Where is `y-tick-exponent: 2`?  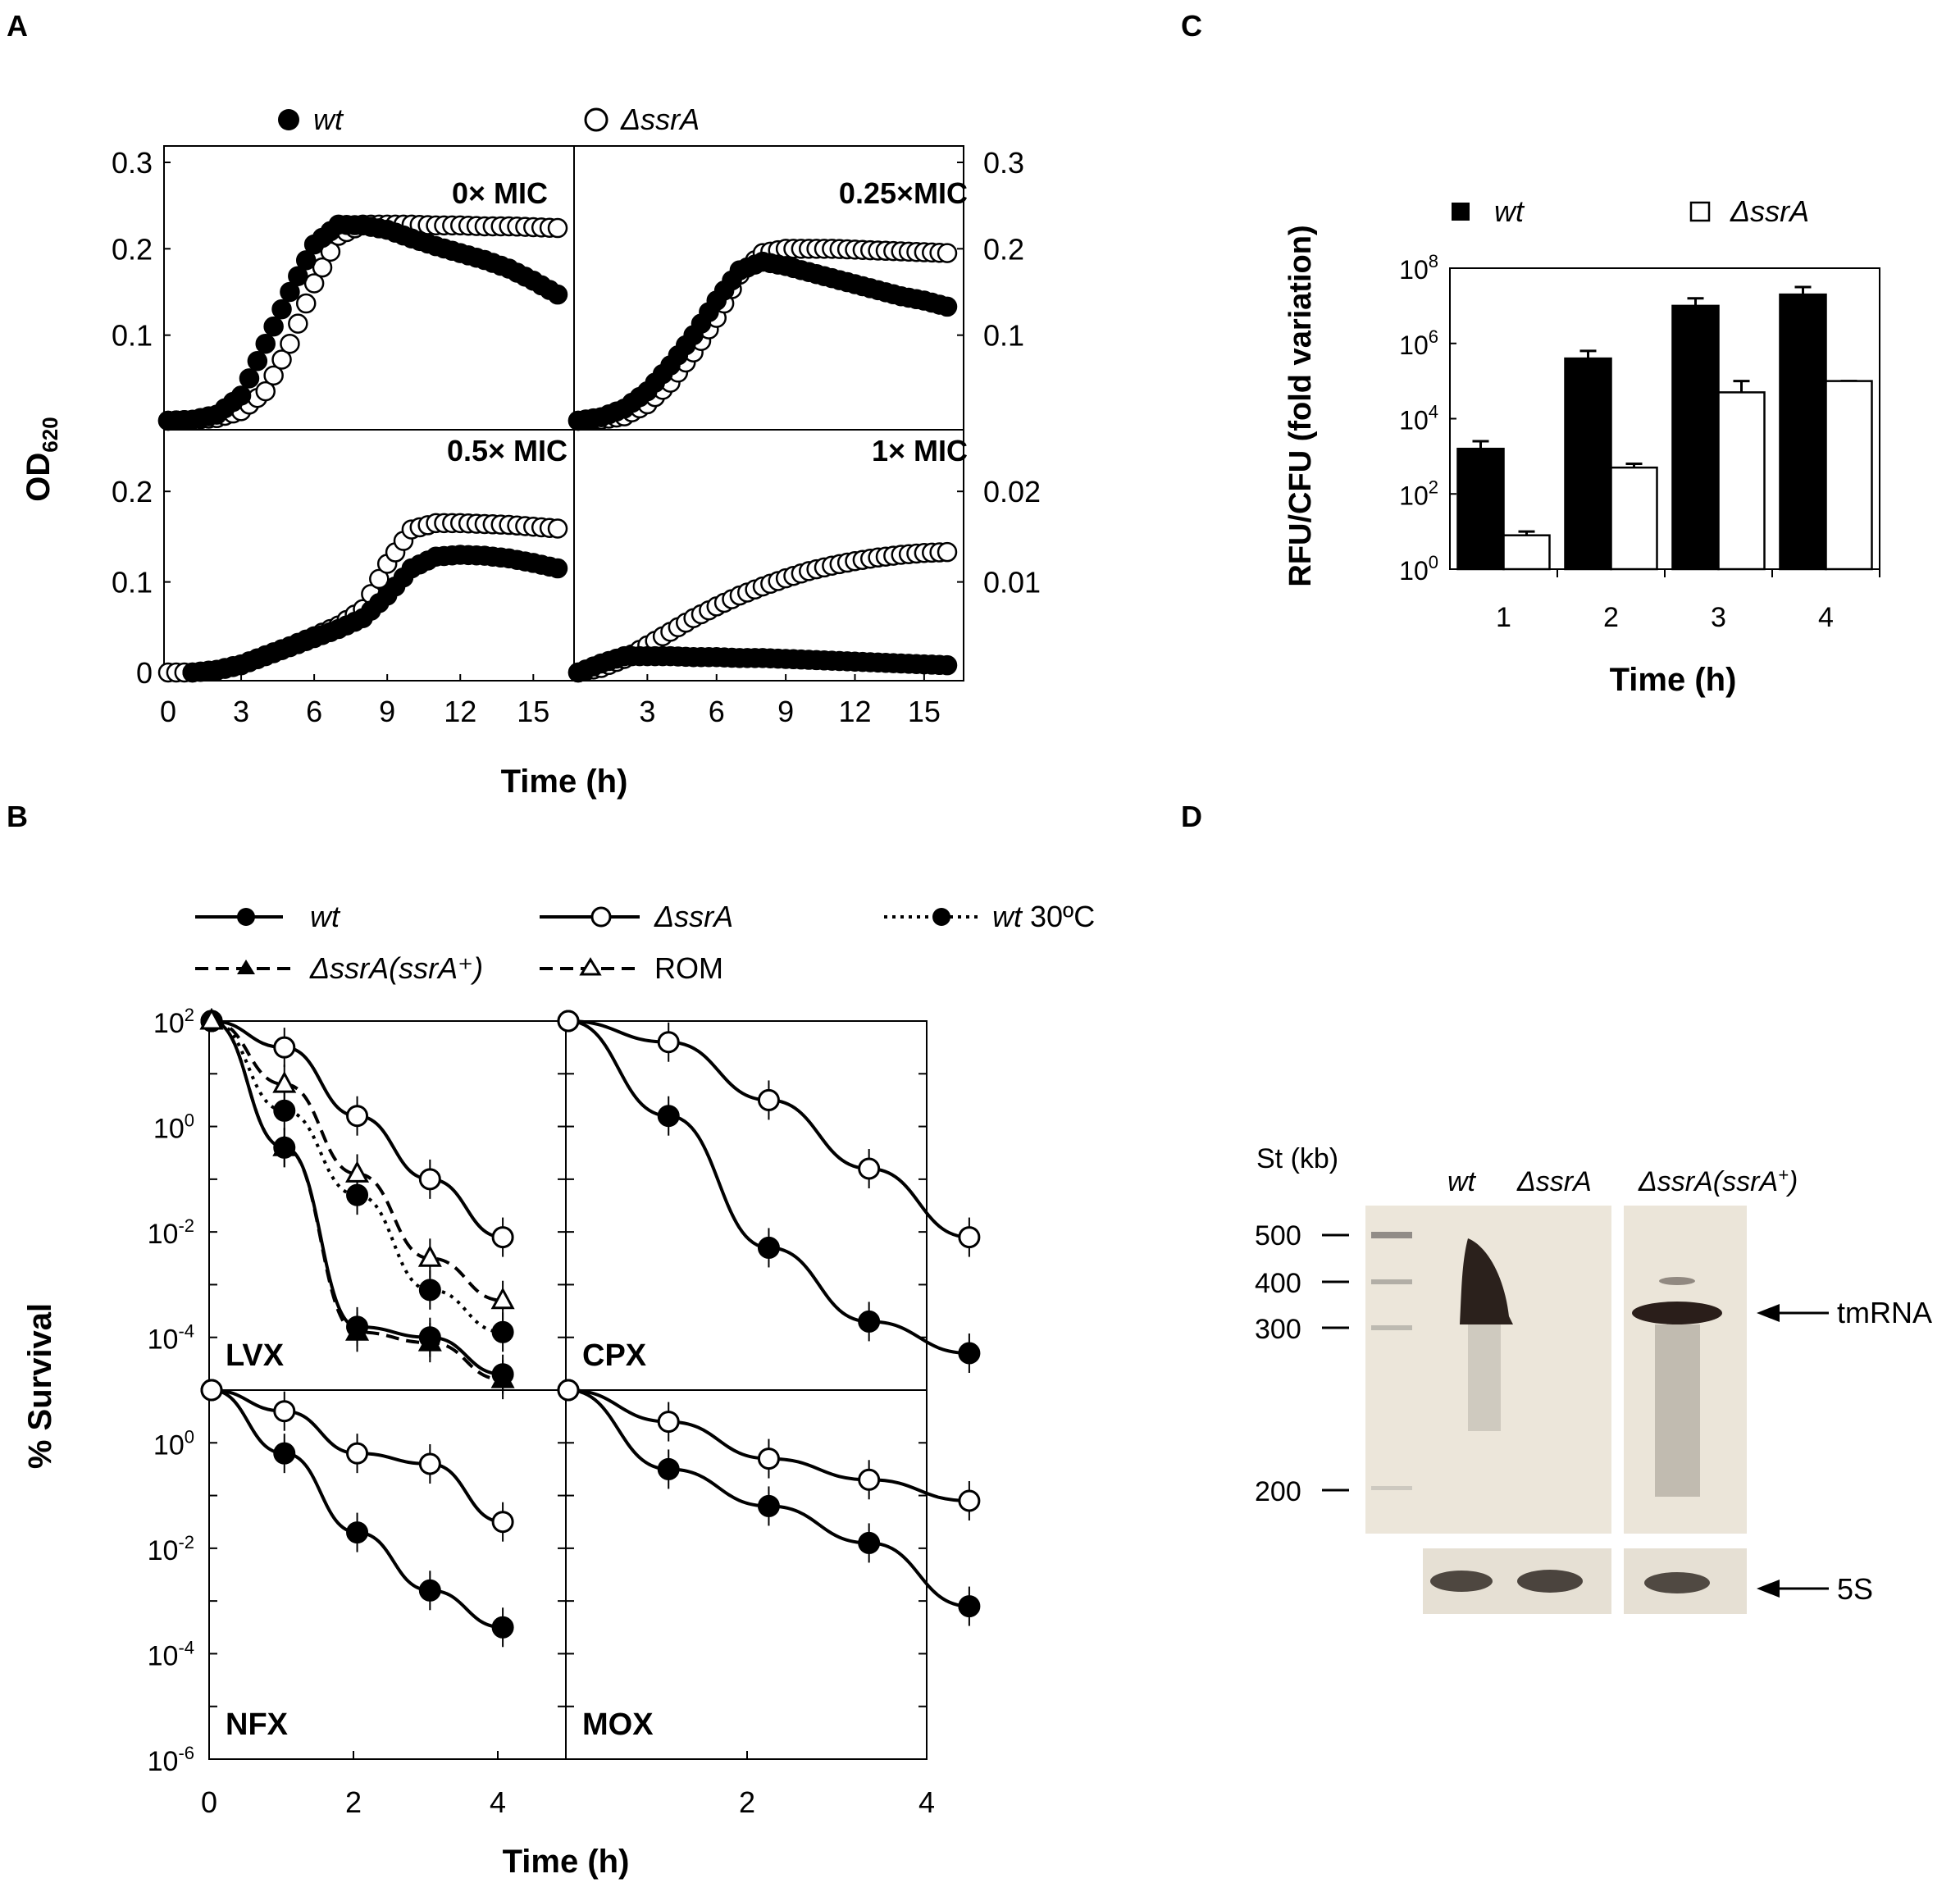 y-tick-exponent: 2 is located at coordinates (1434, 486).